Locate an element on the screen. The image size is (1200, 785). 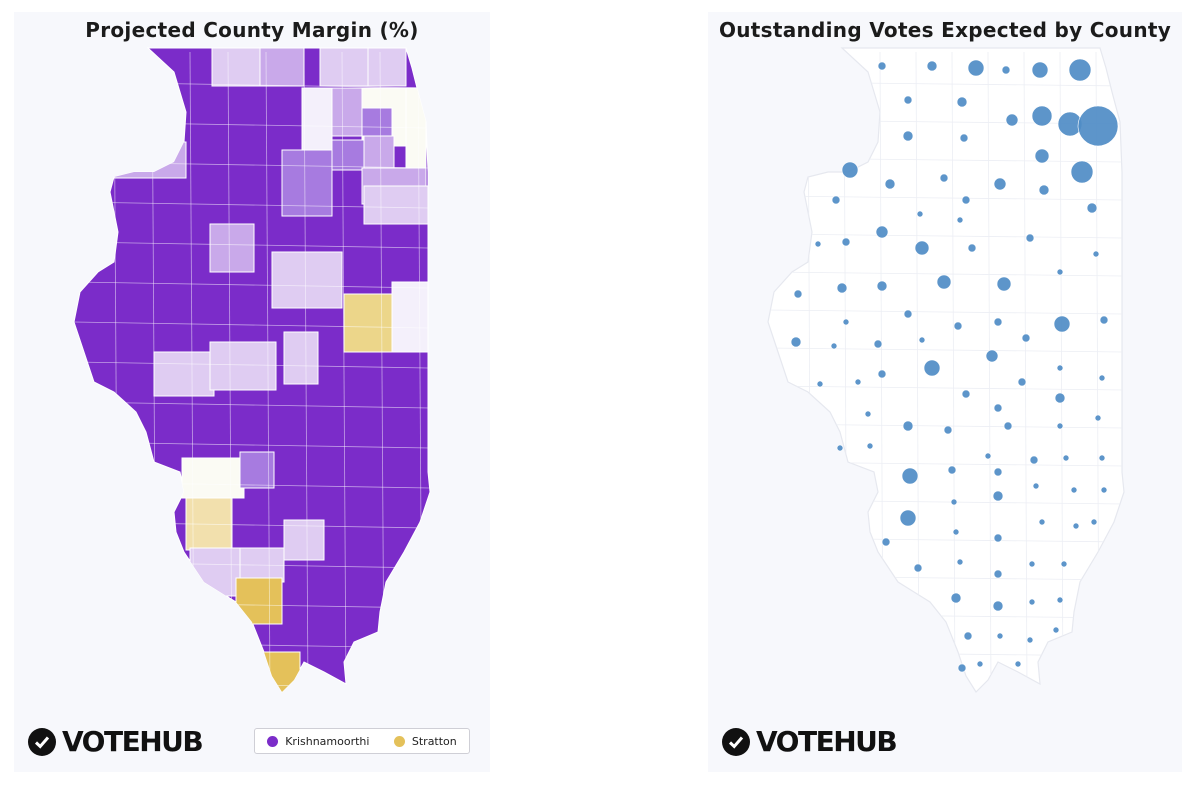
outstanding-votes-title: Outstanding Votes Expected by County is located at coordinates (945, 30).